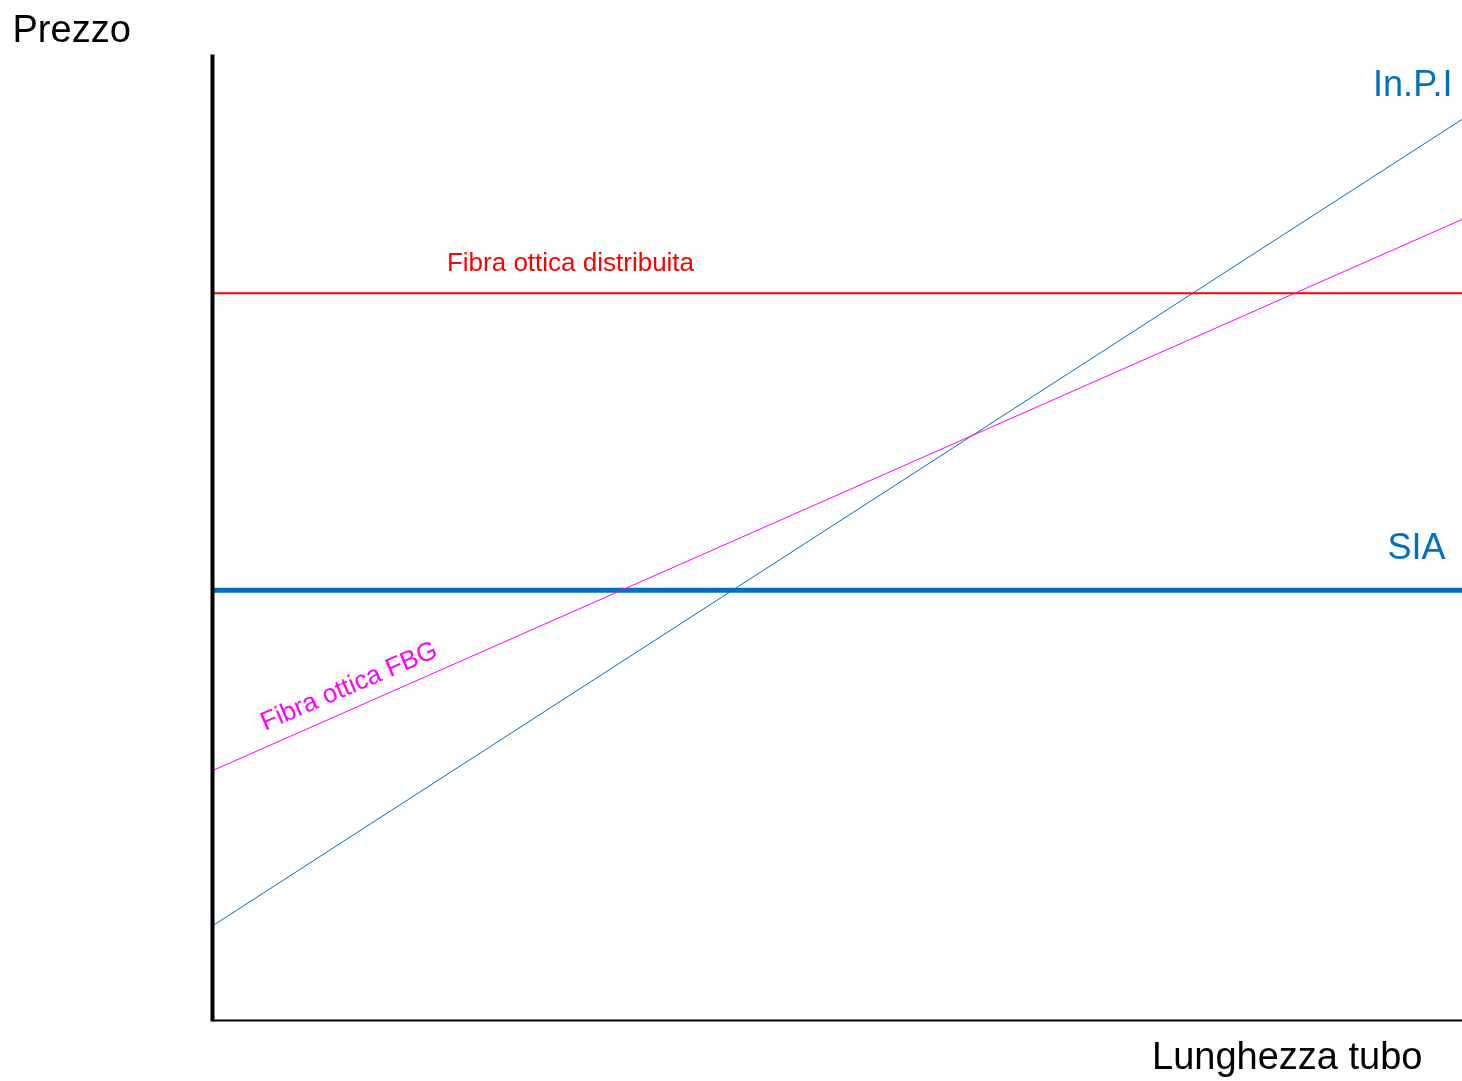 This screenshot has height=1081, width=1462. Describe the element at coordinates (1413, 83) in the screenshot. I see `series-label: In.P.I` at that location.